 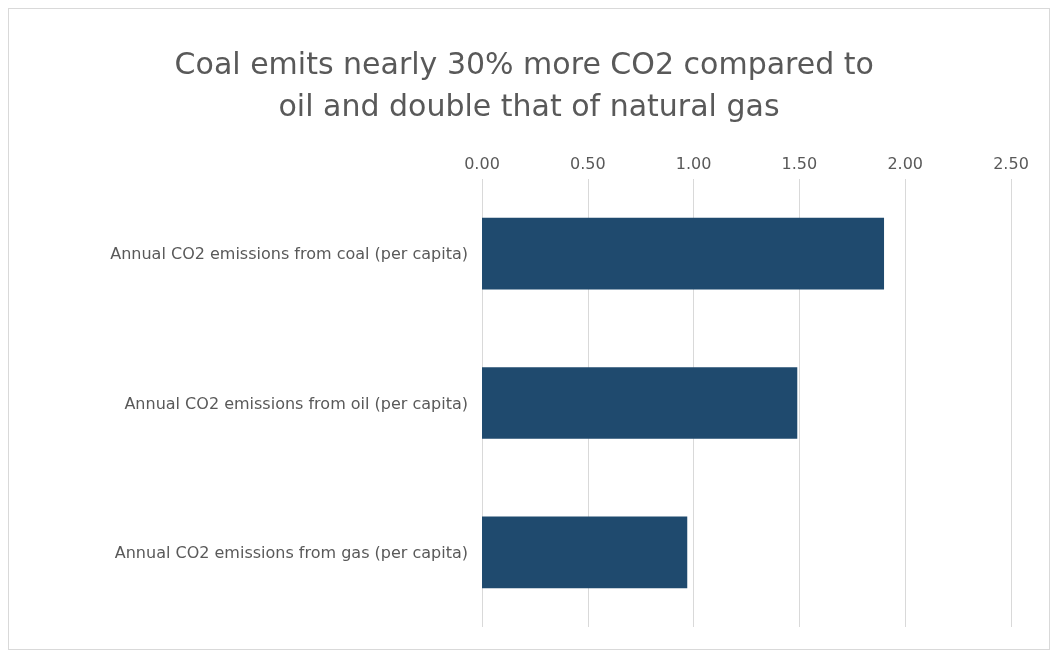 I want to click on x-tick-label: 2.00, so click(x=905, y=163).